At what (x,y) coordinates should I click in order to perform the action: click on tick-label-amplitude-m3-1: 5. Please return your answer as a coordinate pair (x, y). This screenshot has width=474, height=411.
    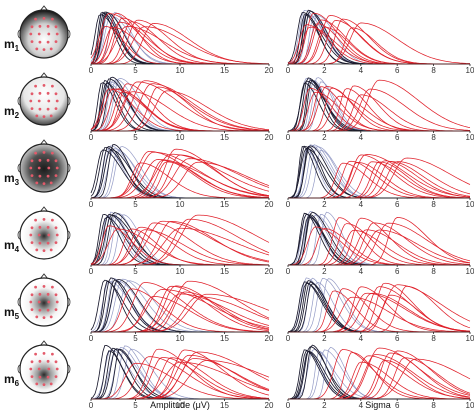
    Looking at the image, I should click on (135, 204).